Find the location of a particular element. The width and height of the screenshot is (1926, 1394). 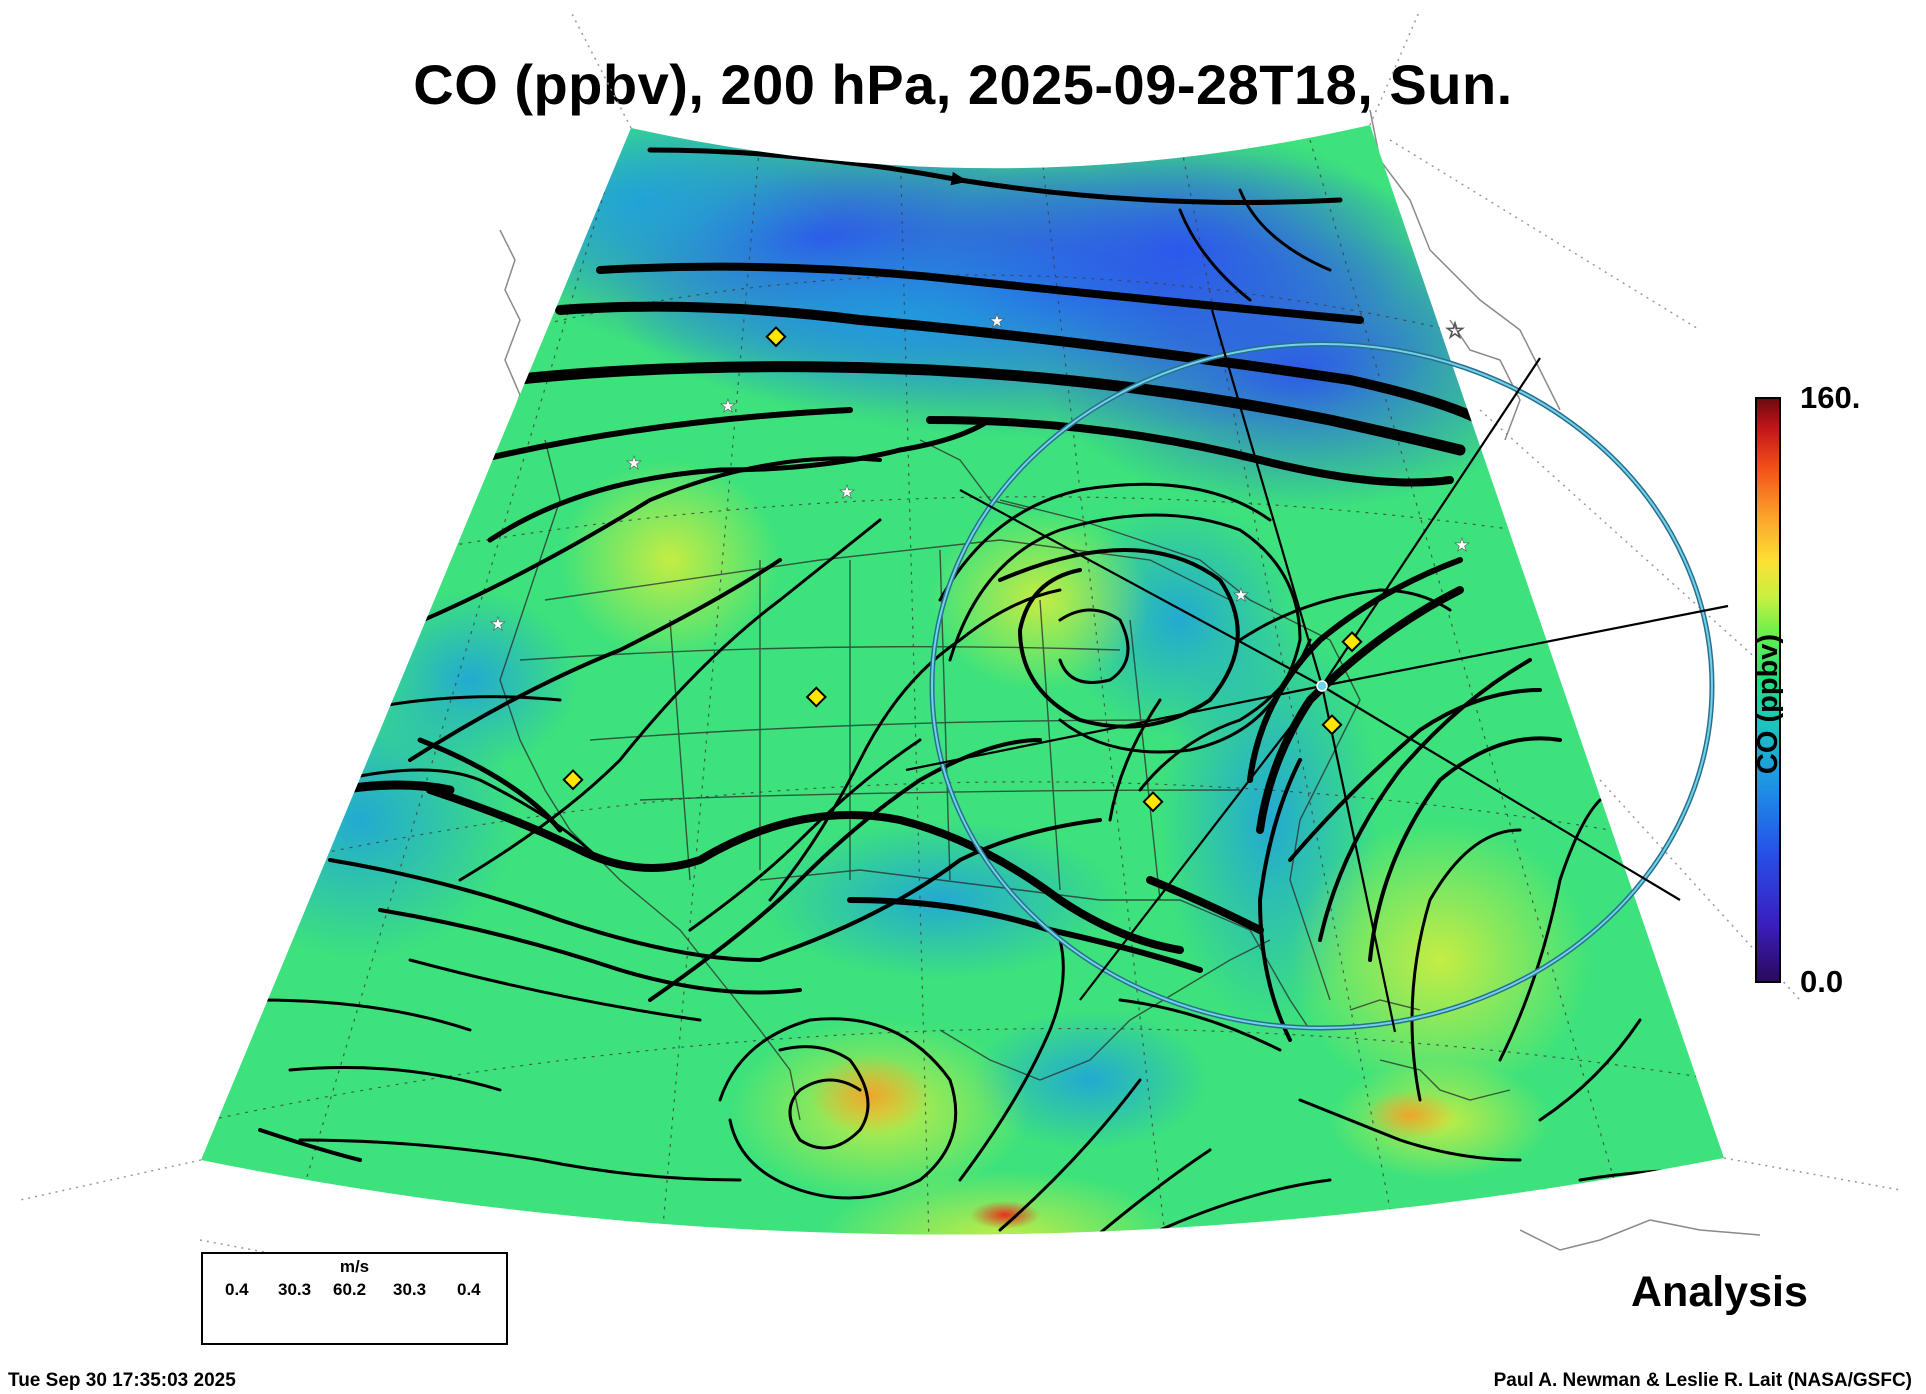

colorbar-max-label: 160. is located at coordinates (1830, 397).